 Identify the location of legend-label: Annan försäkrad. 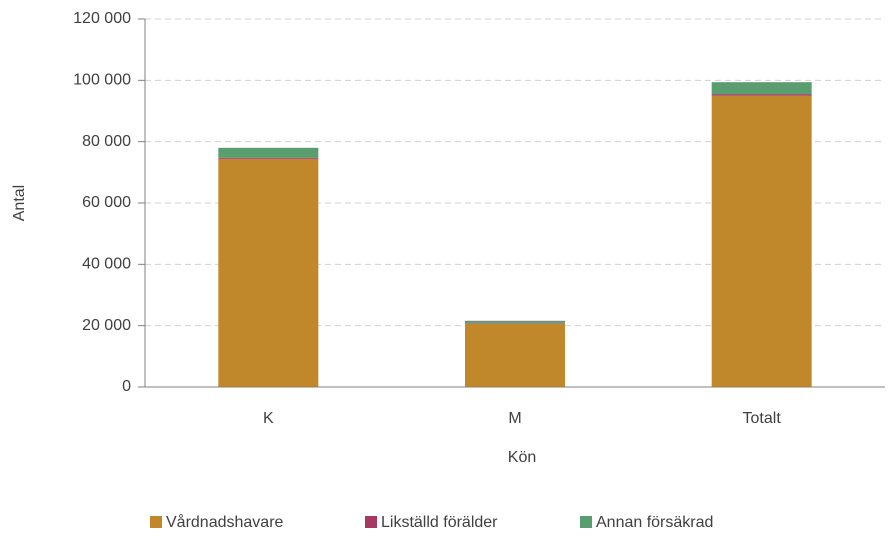
(654, 522).